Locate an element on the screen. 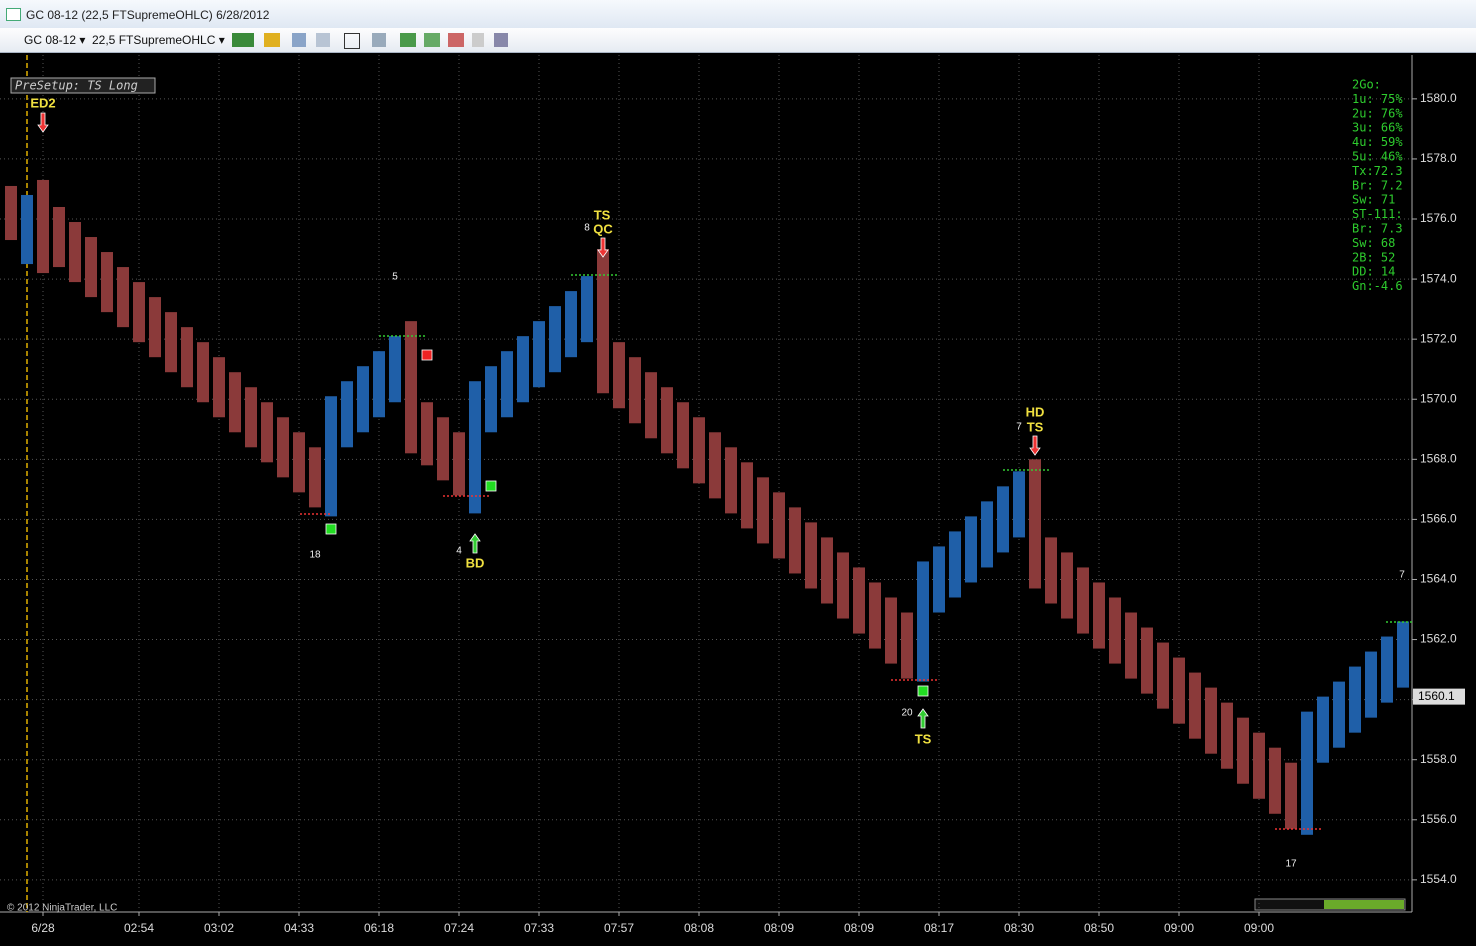 The image size is (1476, 946). annotation: 17 is located at coordinates (1291, 864).